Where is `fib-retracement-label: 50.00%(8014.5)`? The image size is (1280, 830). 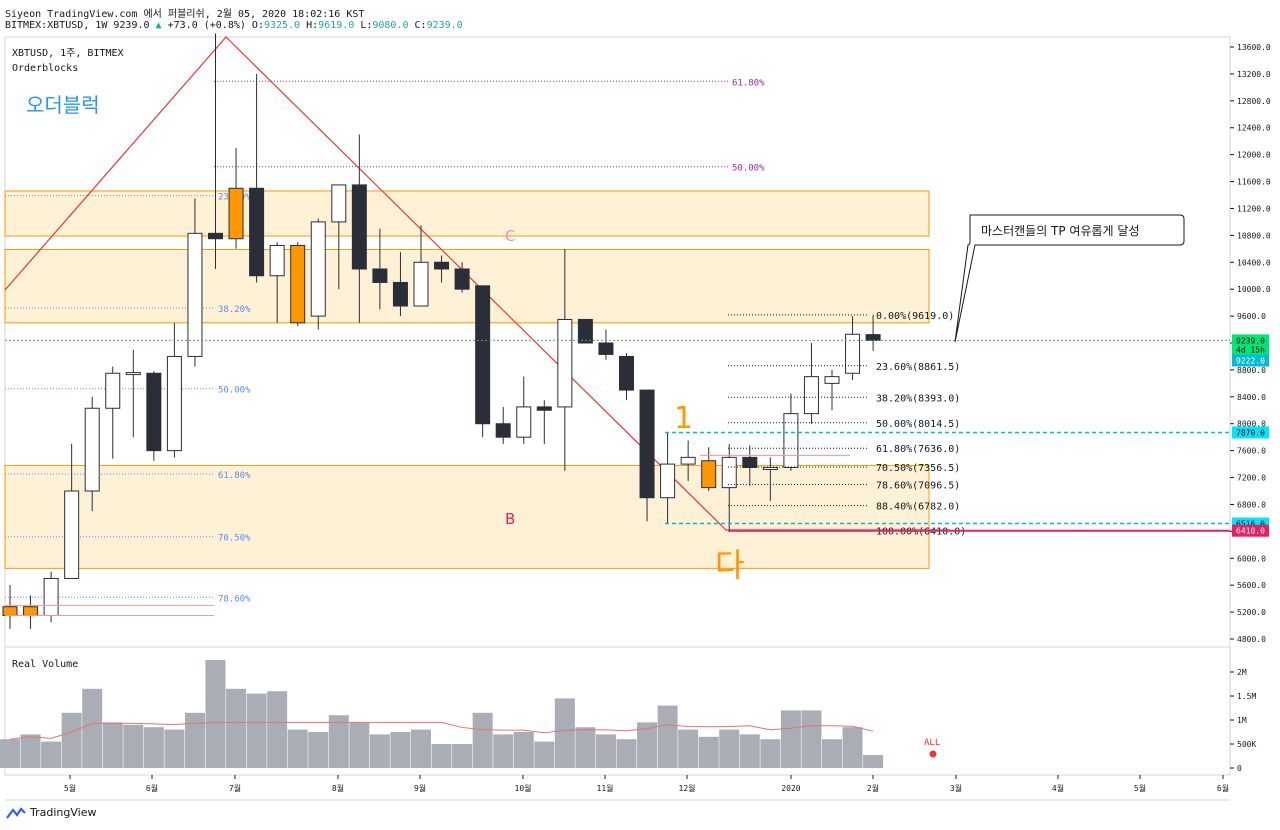 fib-retracement-label: 50.00%(8014.5) is located at coordinates (918, 424).